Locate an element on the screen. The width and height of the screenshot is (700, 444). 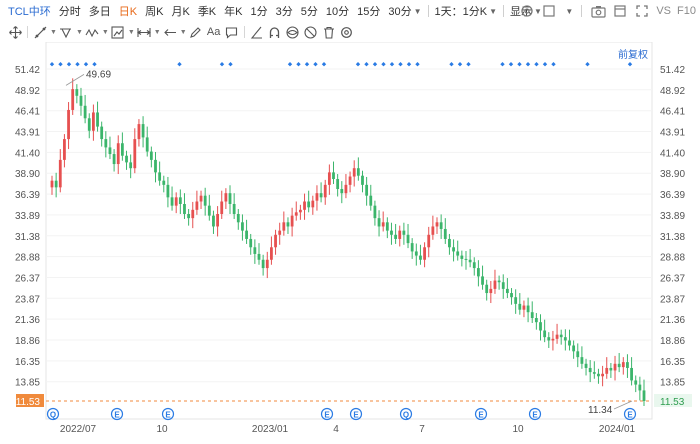
move-icon is located at coordinates (15, 32).